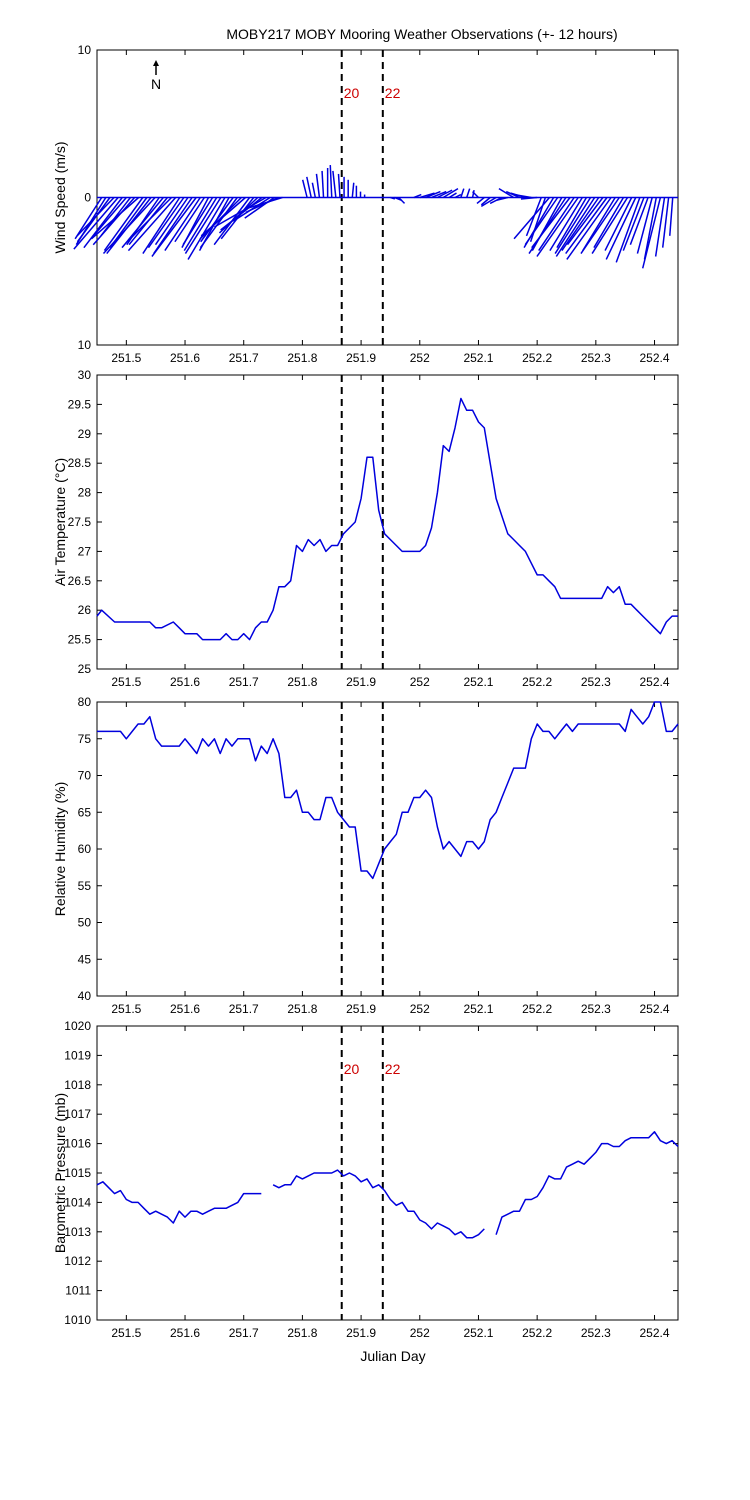 This screenshot has width=750, height=1500. Describe the element at coordinates (537, 682) in the screenshot. I see `x-tick-label: 252.2` at that location.